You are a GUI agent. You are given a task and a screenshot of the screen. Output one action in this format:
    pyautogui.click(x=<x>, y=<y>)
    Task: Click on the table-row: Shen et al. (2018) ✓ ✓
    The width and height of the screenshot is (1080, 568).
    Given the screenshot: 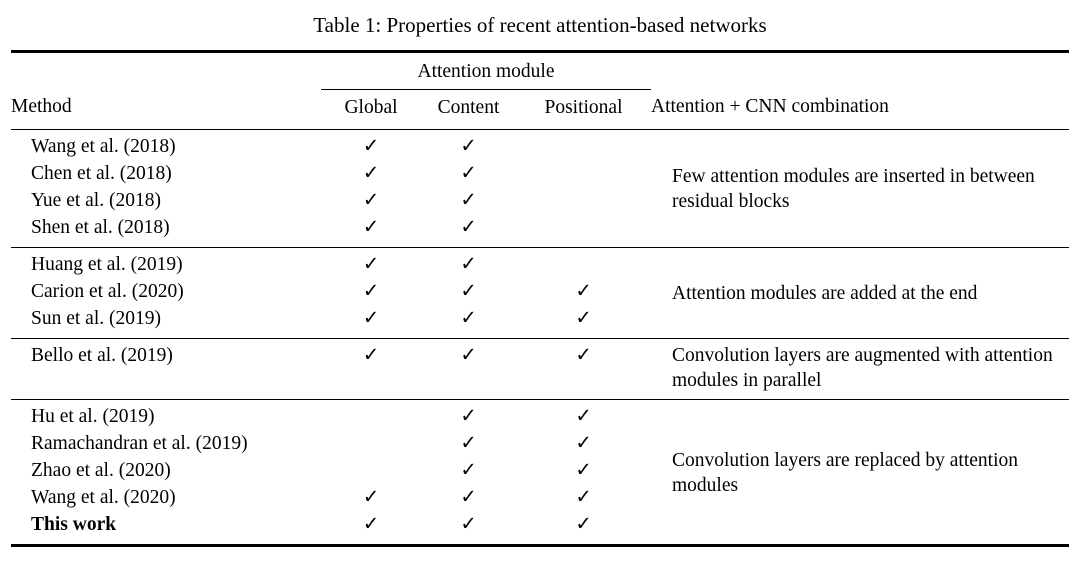 What is the action you would take?
    pyautogui.click(x=540, y=231)
    